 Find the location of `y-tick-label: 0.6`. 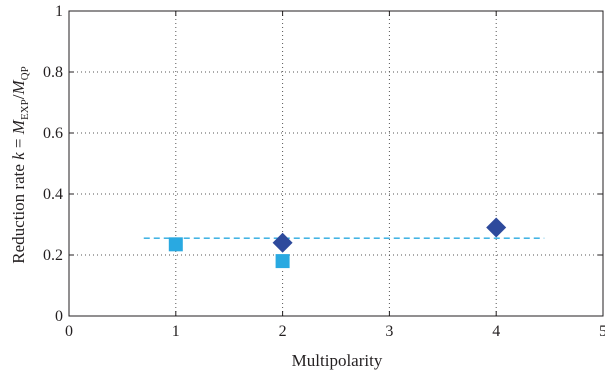

y-tick-label: 0.6 is located at coordinates (53, 133).